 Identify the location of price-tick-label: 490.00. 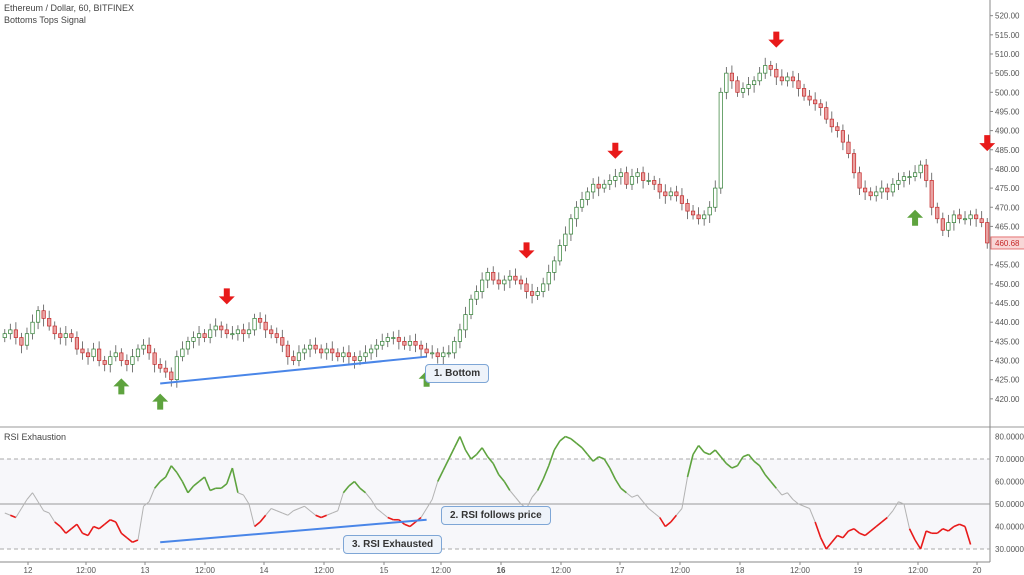
(1007, 131).